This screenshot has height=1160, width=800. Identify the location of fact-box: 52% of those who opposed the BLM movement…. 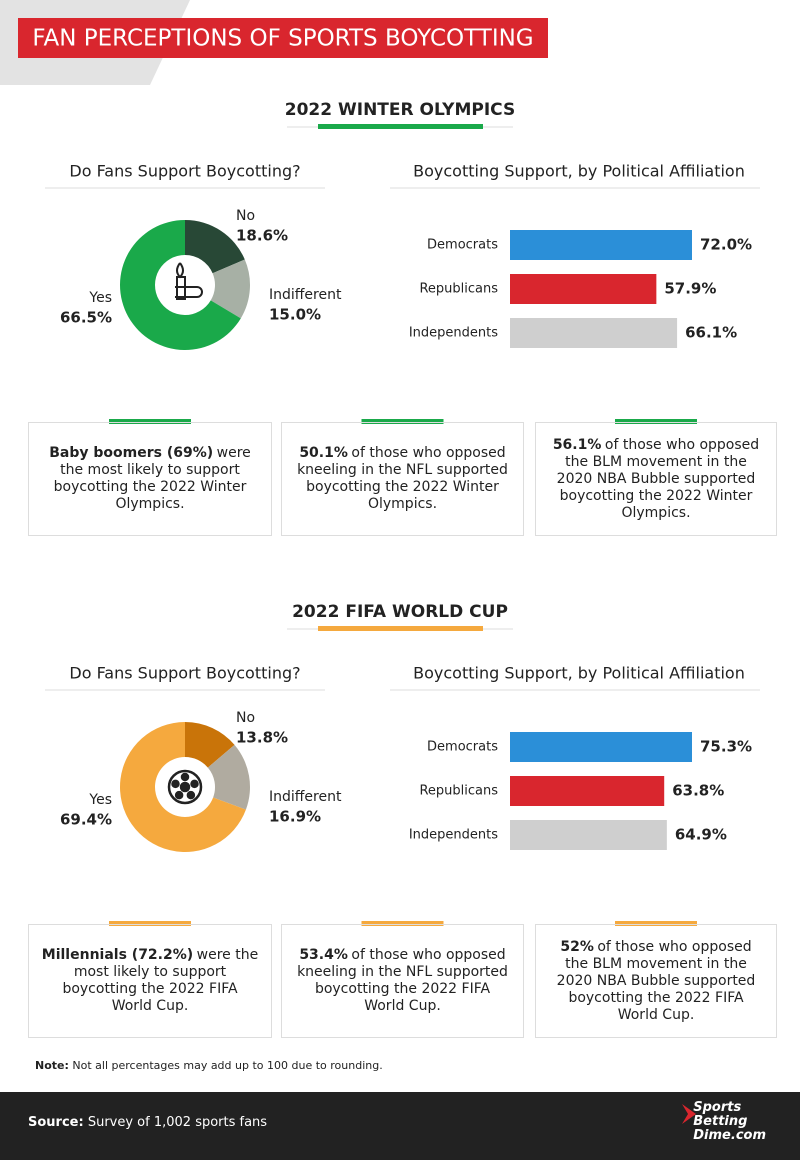
(656, 981).